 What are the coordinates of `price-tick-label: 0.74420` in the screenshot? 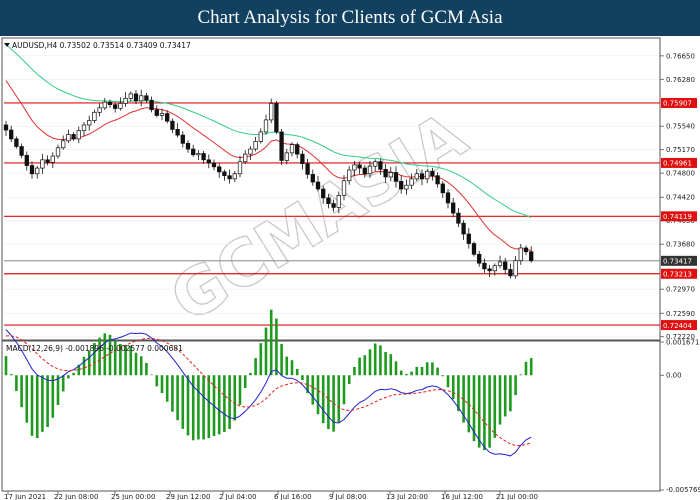 It's located at (680, 198).